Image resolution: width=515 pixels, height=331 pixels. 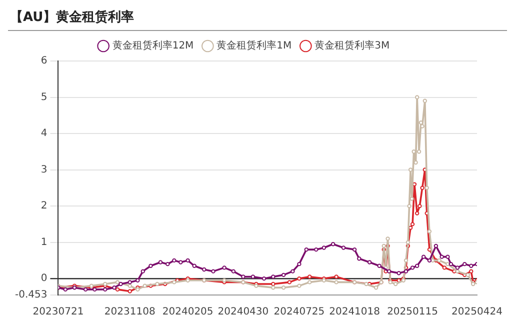 I want to click on x-tick-label: 20250115, so click(x=412, y=312).